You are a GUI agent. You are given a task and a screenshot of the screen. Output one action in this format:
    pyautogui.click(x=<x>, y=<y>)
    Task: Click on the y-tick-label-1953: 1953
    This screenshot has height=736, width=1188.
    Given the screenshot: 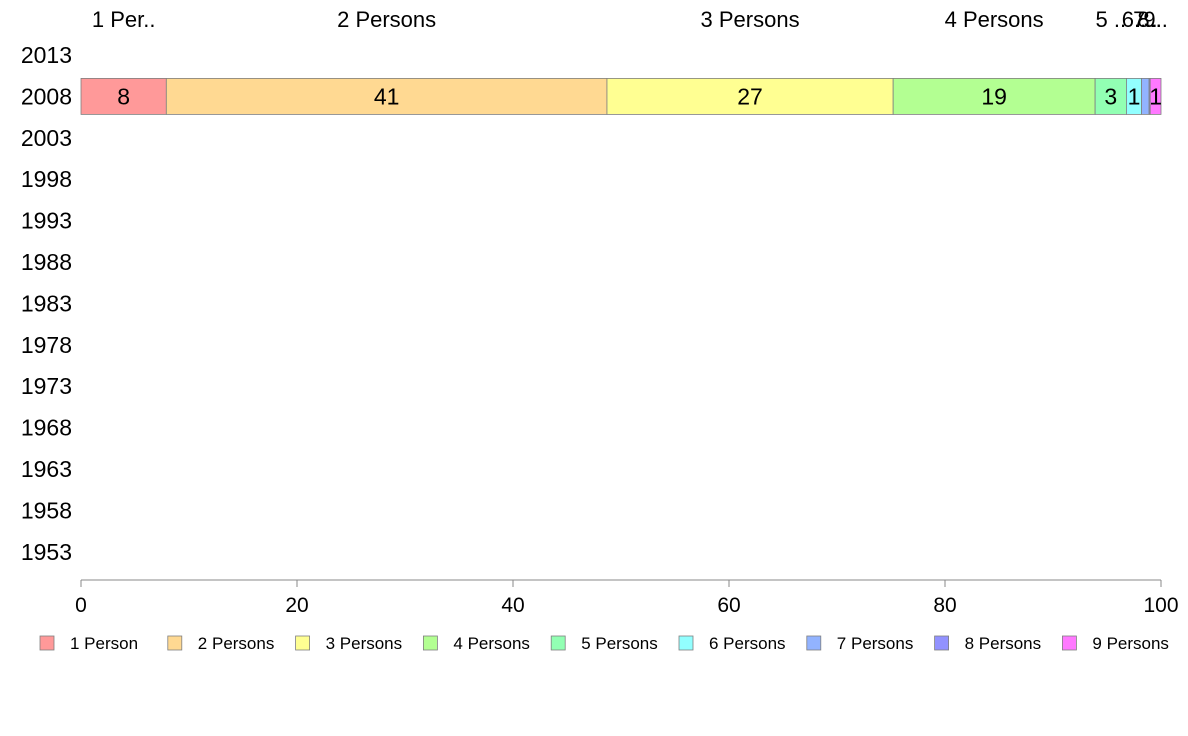 What is the action you would take?
    pyautogui.click(x=46, y=552)
    